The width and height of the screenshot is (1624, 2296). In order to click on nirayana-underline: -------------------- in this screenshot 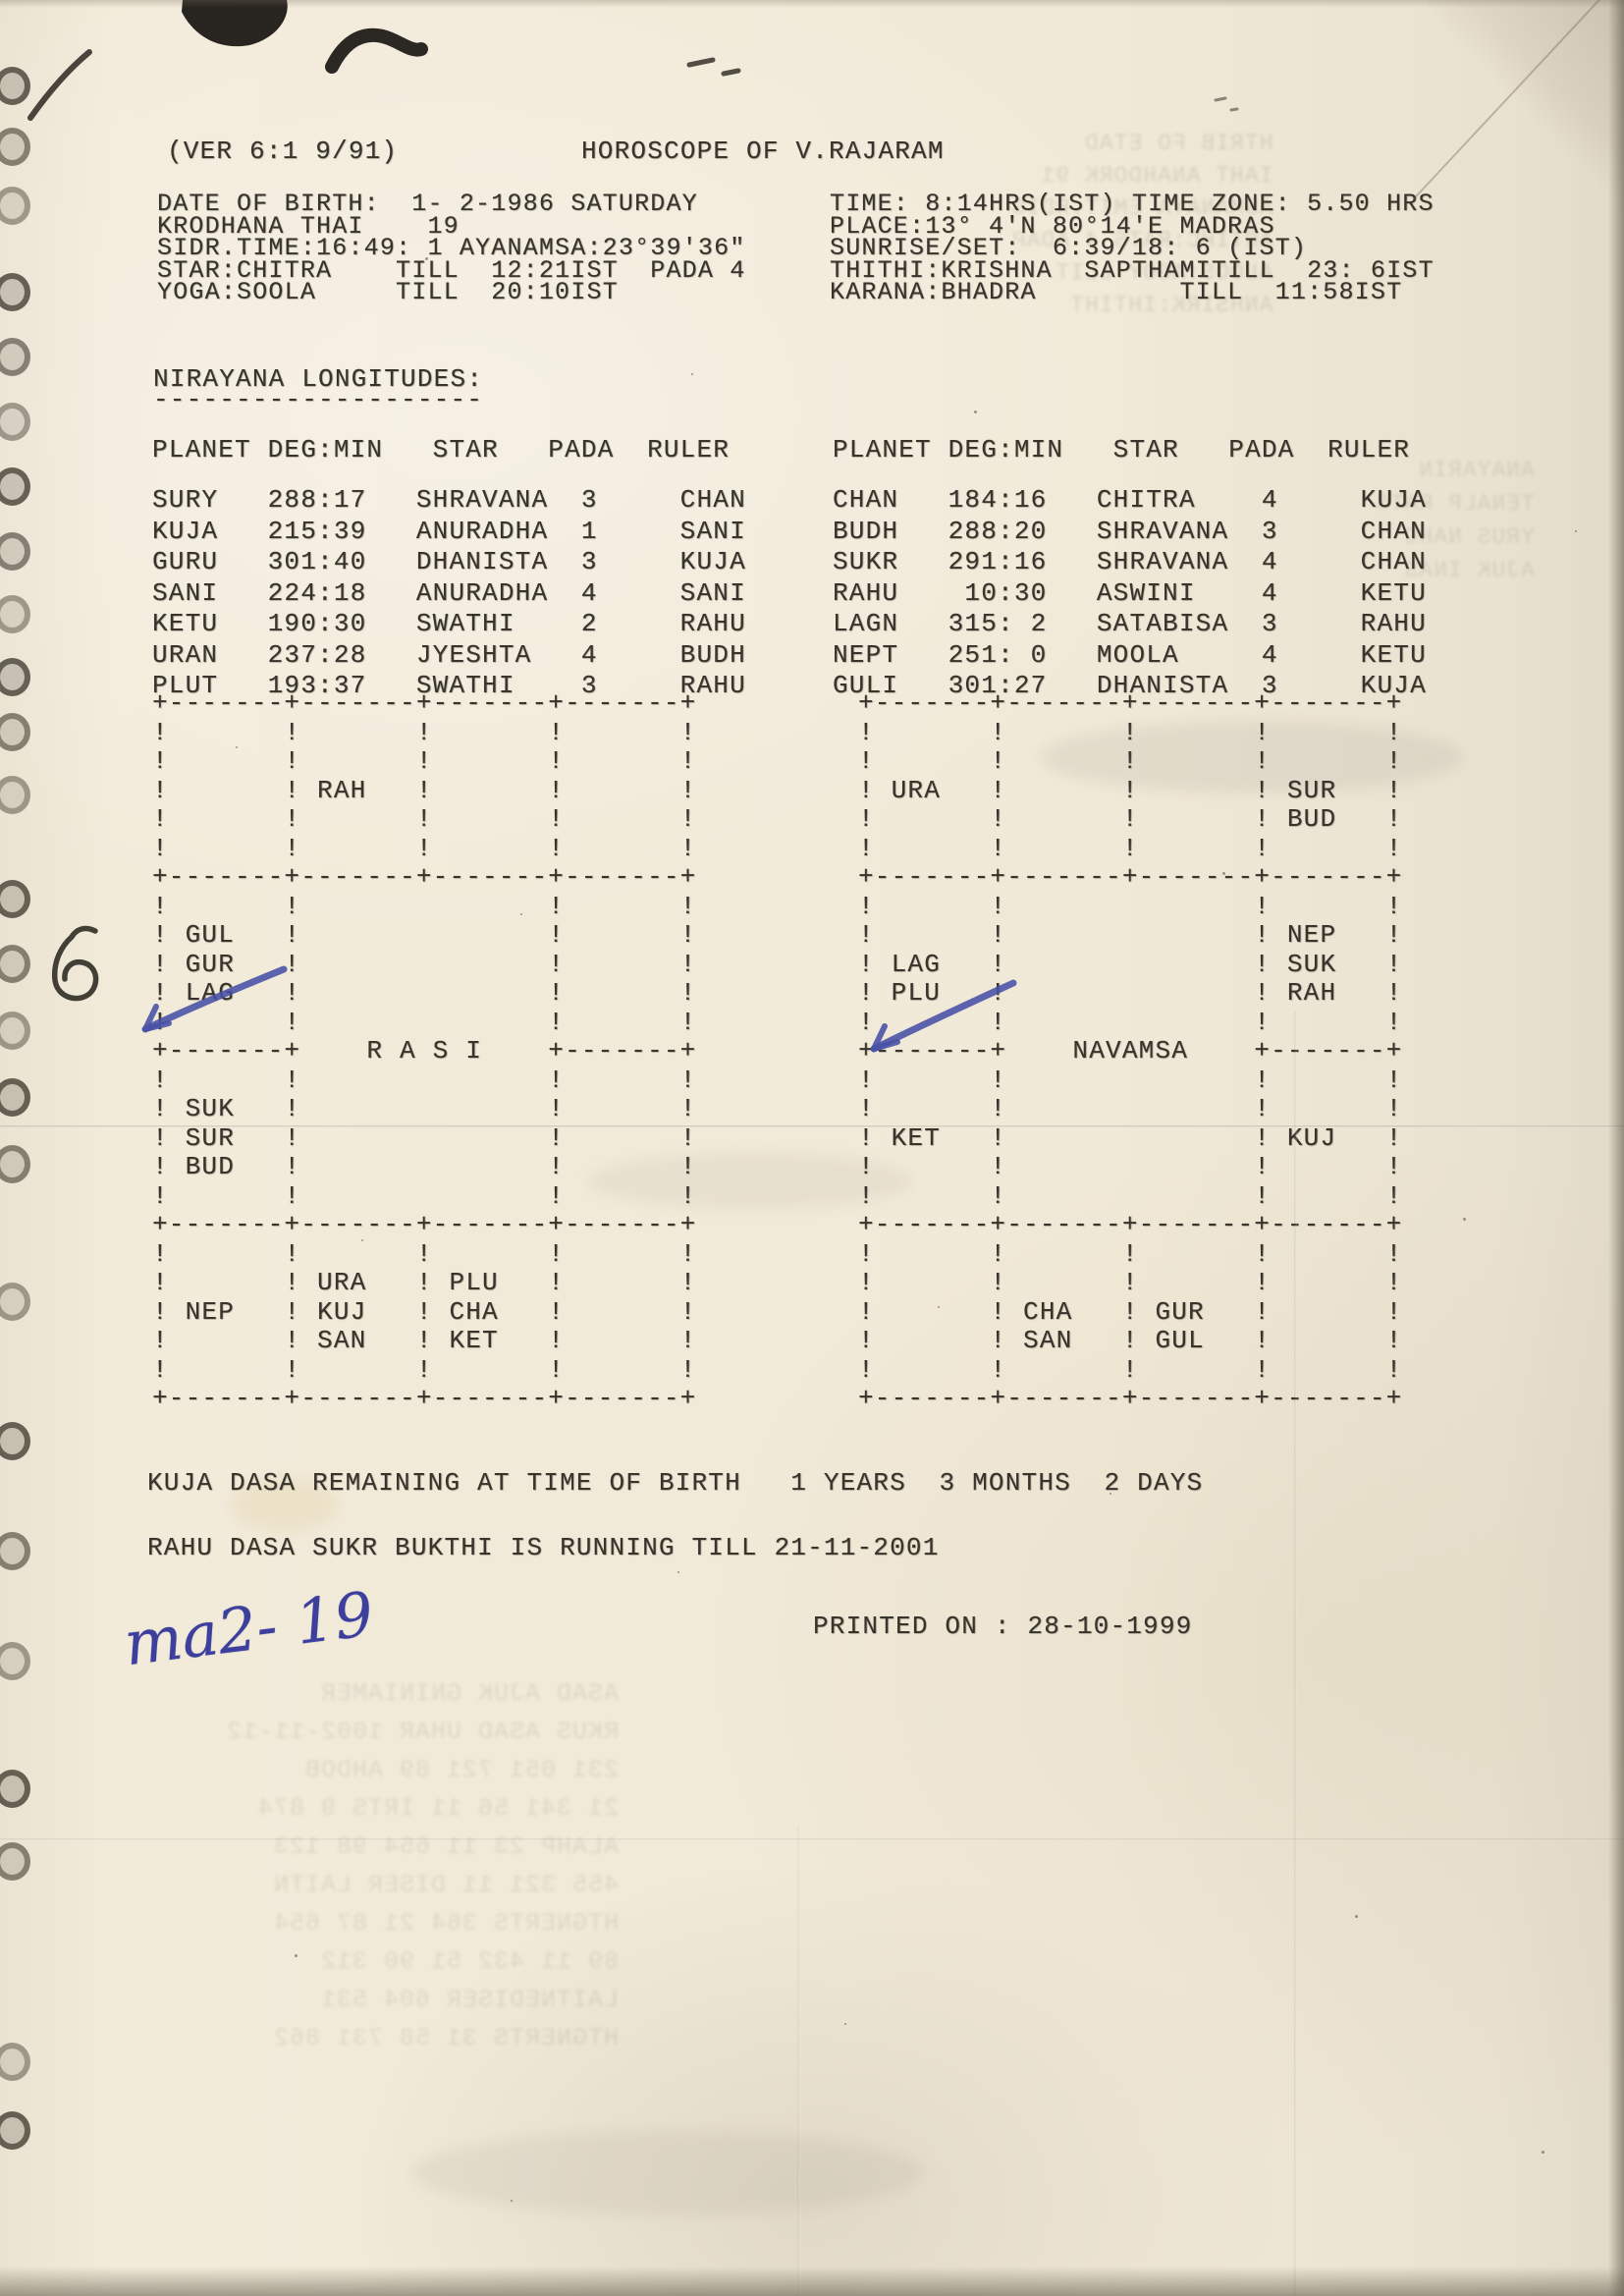, I will do `click(318, 399)`.